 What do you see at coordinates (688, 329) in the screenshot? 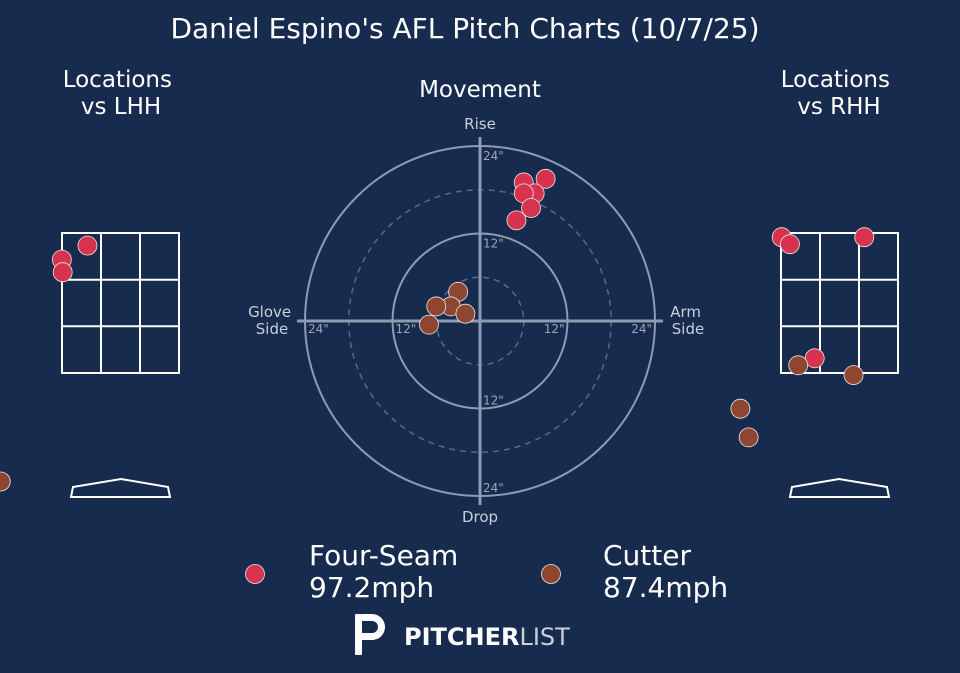
I see `arm-side-line-2: Side` at bounding box center [688, 329].